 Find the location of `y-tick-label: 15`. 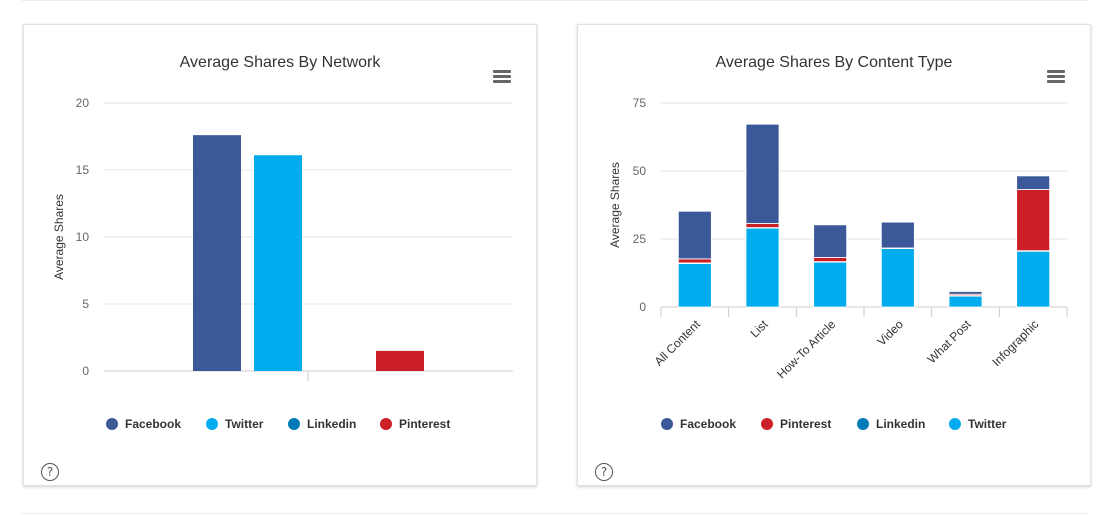

y-tick-label: 15 is located at coordinates (83, 170).